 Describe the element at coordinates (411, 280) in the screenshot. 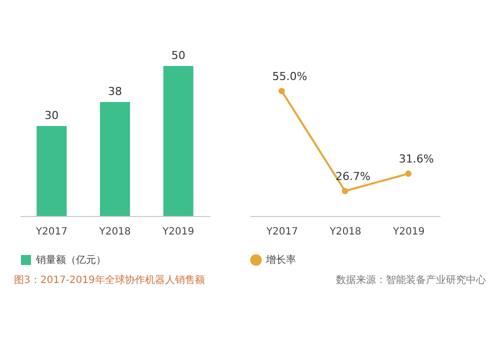

I see `source-note: 数据来源：智能装备产业研究中心` at that location.